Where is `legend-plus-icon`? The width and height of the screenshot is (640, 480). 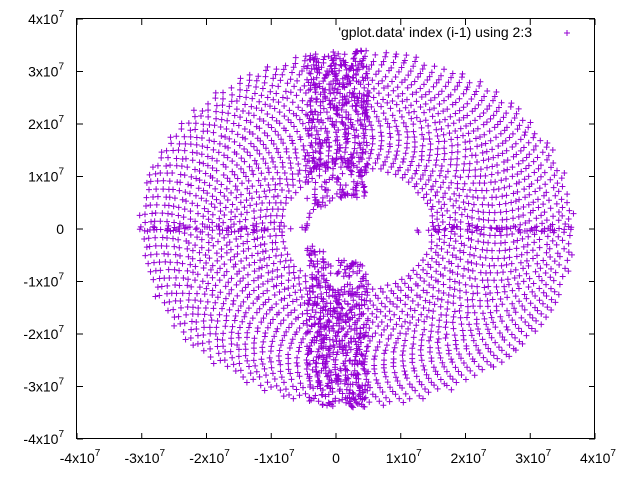
legend-plus-icon is located at coordinates (567, 33).